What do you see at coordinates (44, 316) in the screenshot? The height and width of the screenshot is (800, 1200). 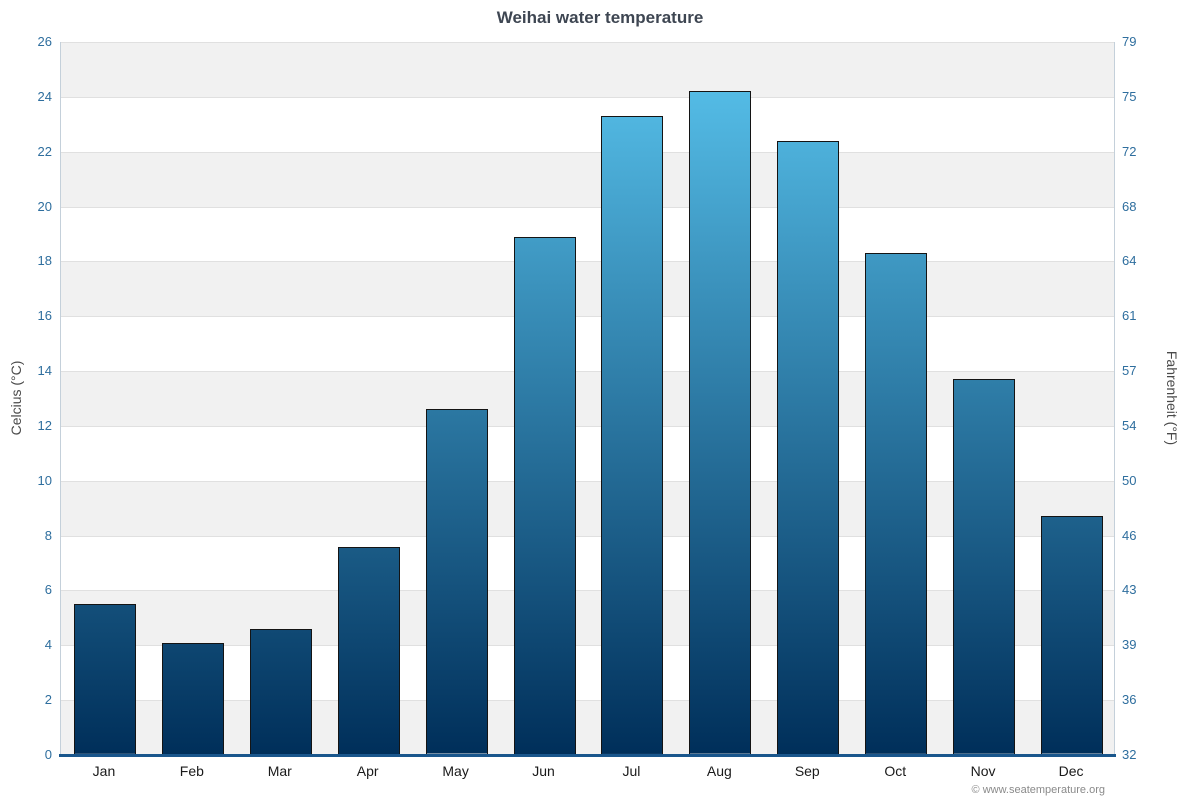 I see `y-tick-celsius: 16` at bounding box center [44, 316].